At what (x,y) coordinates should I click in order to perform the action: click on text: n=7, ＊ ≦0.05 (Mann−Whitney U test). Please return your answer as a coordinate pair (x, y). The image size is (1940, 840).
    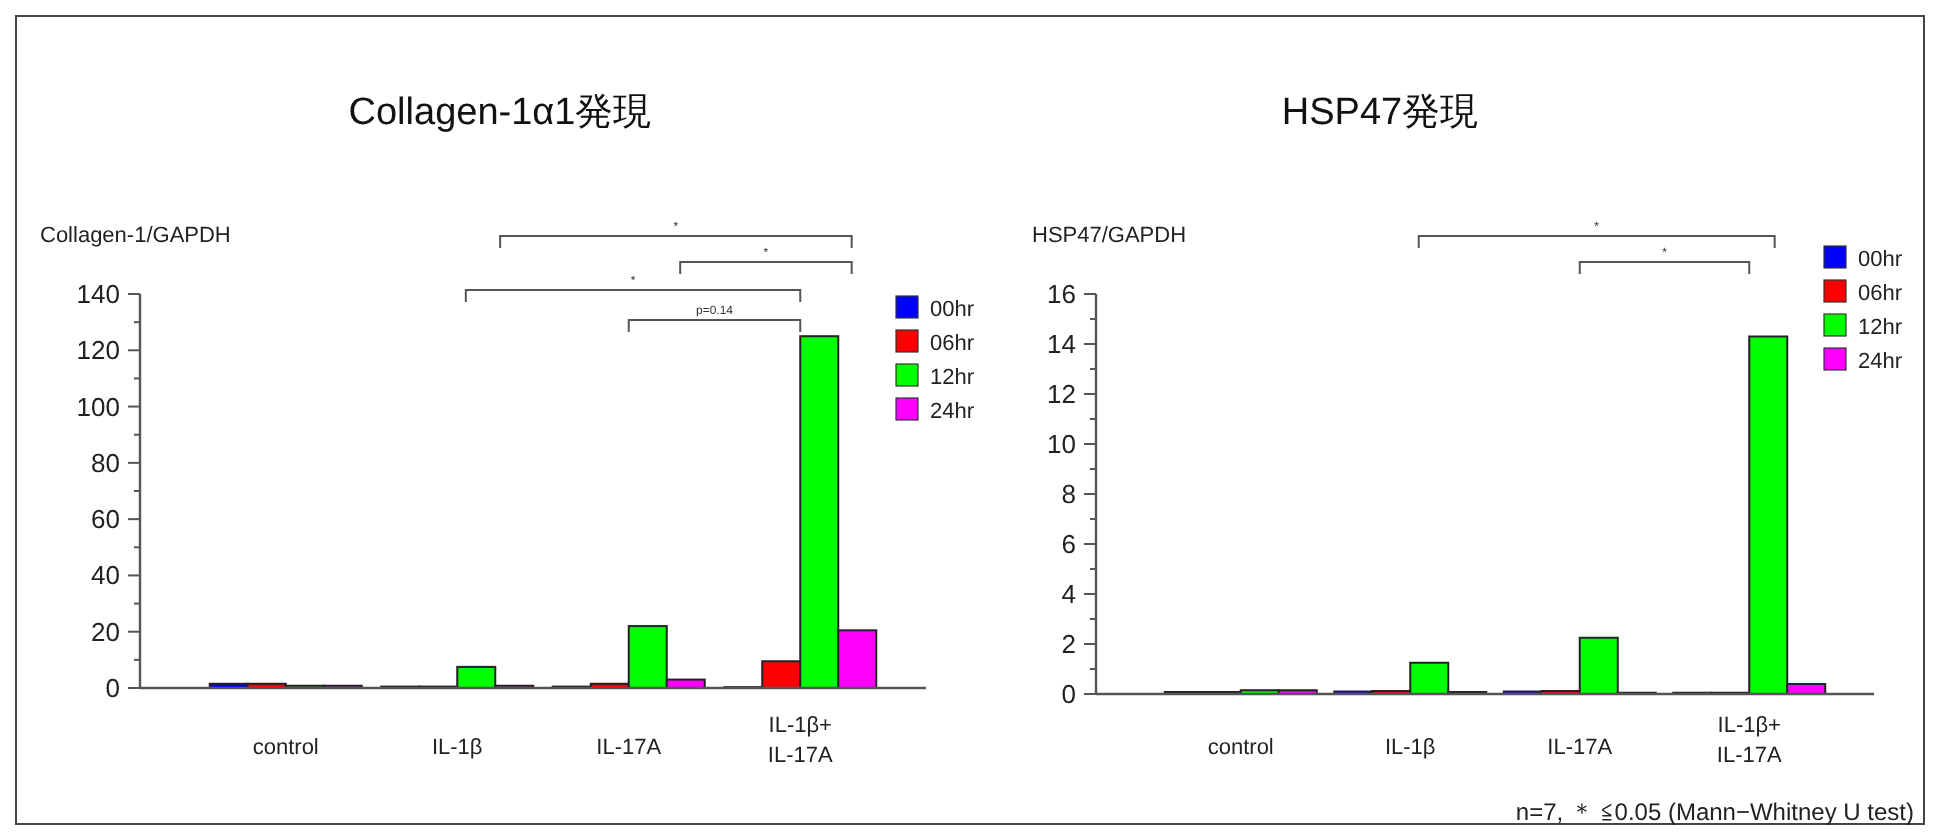
    Looking at the image, I should click on (1714, 812).